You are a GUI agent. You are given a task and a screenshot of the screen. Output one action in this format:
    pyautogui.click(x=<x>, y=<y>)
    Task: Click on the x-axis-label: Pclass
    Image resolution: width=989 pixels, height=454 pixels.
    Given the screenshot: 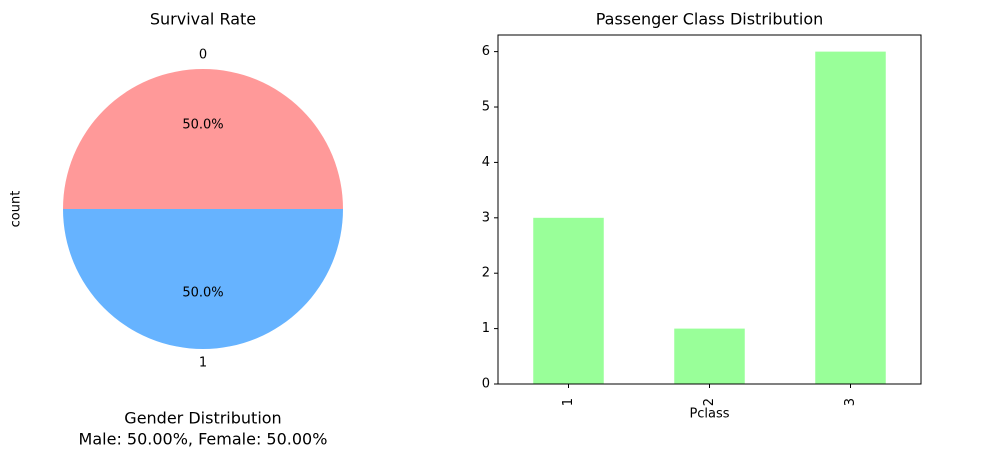 What is the action you would take?
    pyautogui.click(x=709, y=414)
    